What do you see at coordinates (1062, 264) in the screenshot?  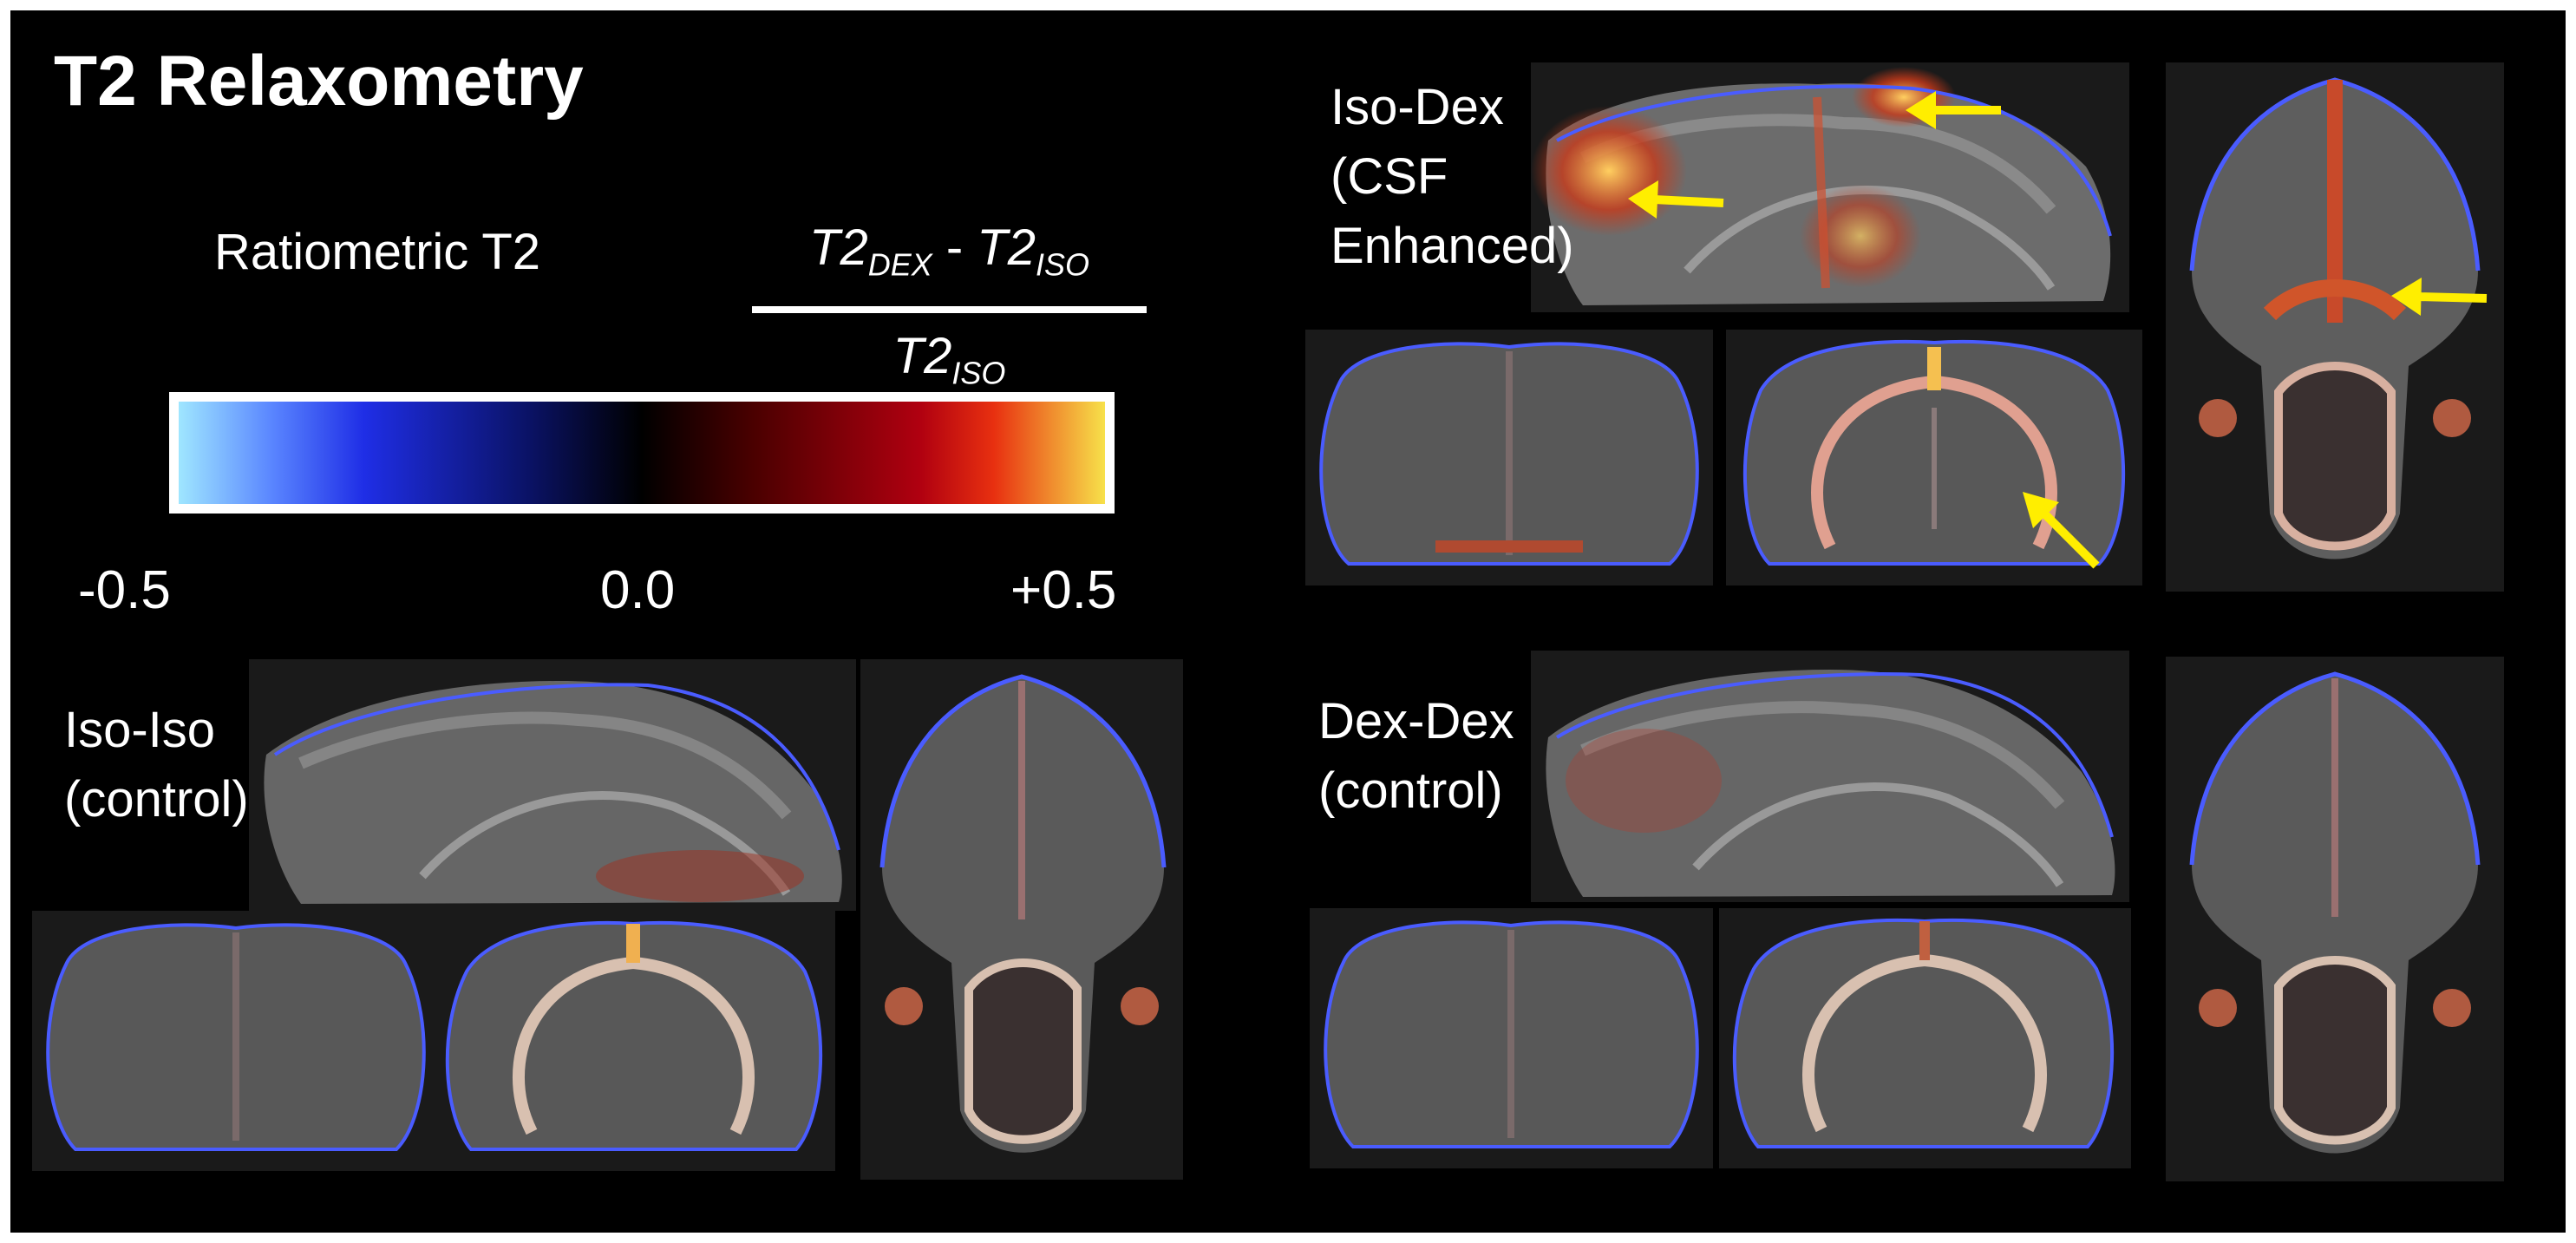 I see `formula-sub-iso: ISO` at bounding box center [1062, 264].